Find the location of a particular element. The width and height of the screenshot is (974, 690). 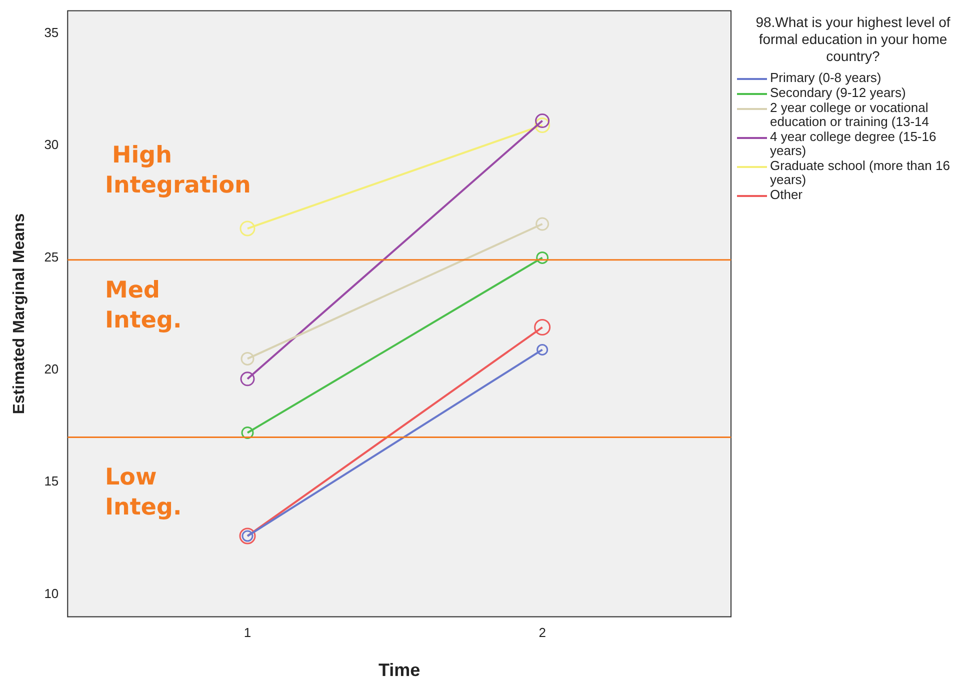

y-tick-label: 20 is located at coordinates (51, 368).